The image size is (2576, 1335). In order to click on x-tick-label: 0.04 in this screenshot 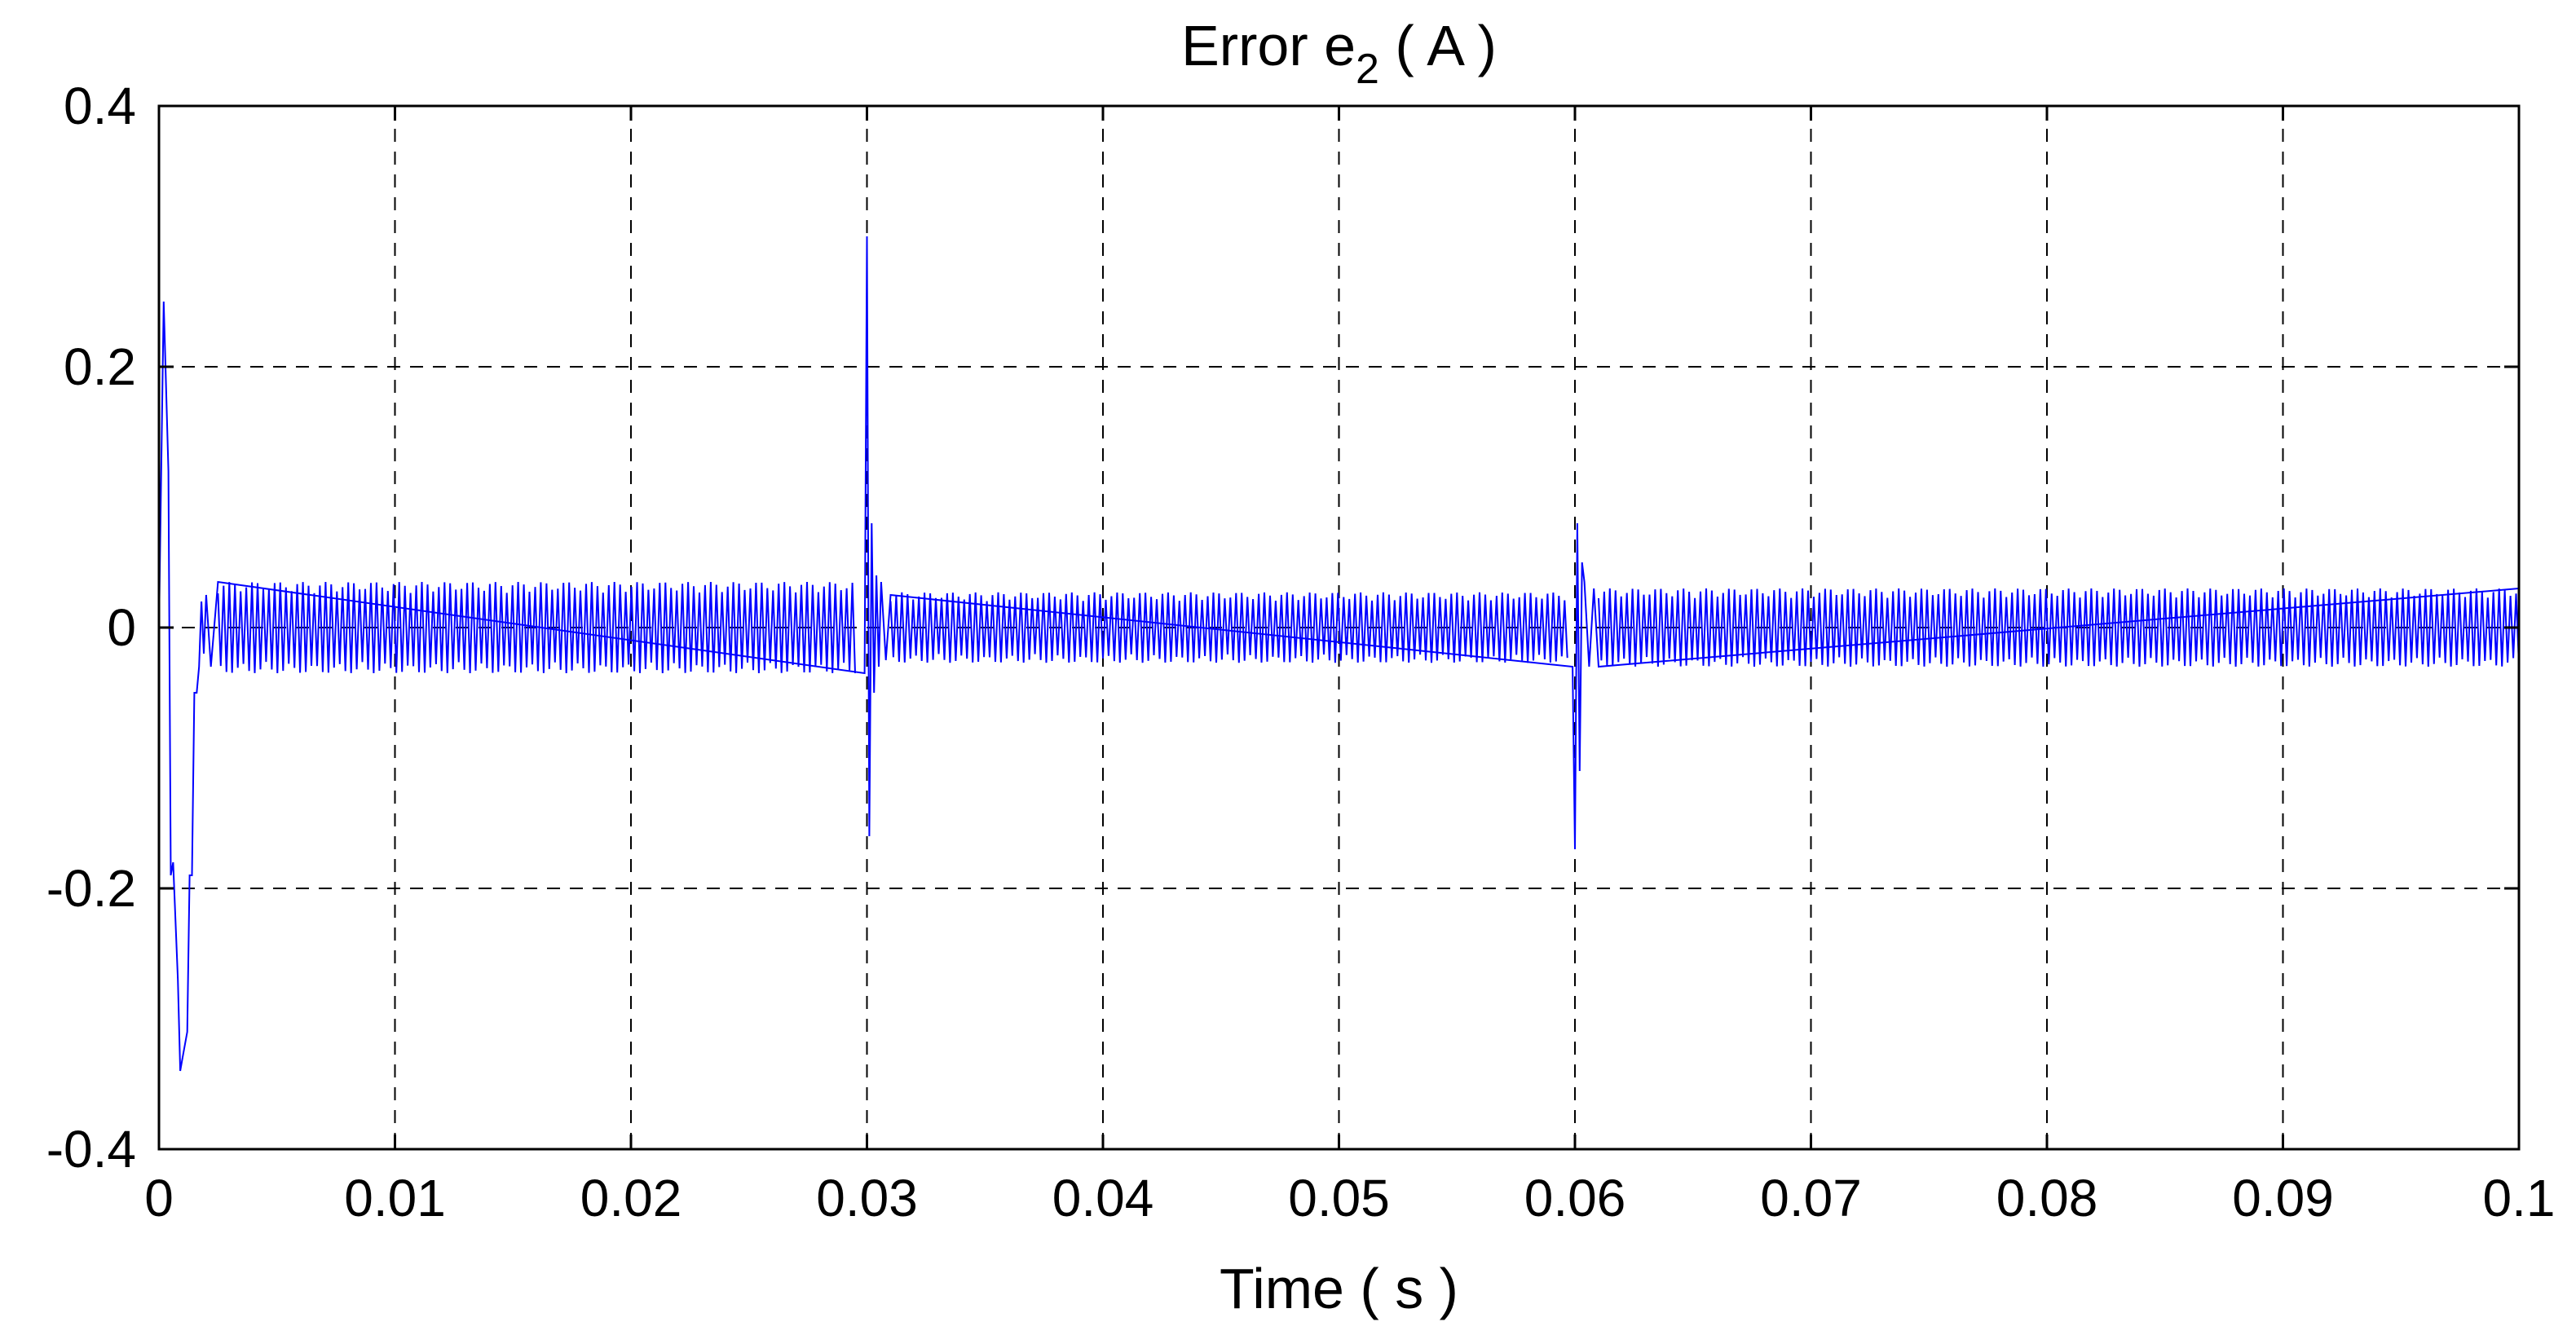, I will do `click(1103, 1198)`.